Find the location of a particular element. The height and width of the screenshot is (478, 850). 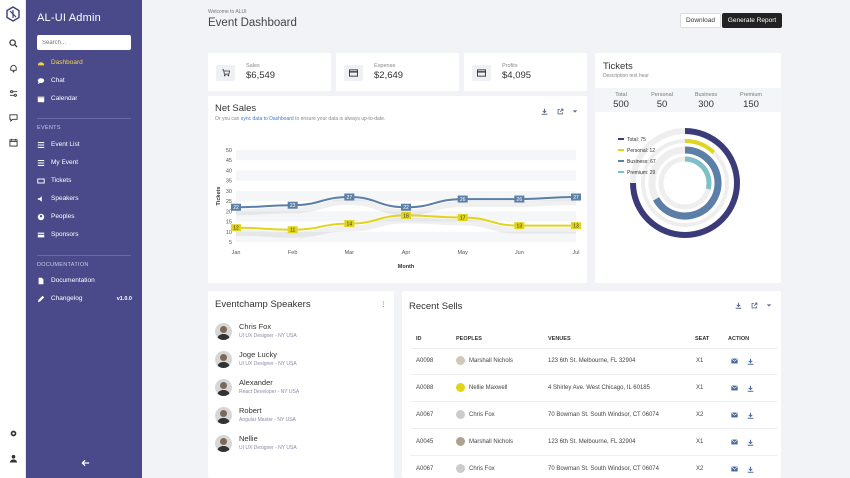

page-title: Event Dashboard is located at coordinates (252, 23).